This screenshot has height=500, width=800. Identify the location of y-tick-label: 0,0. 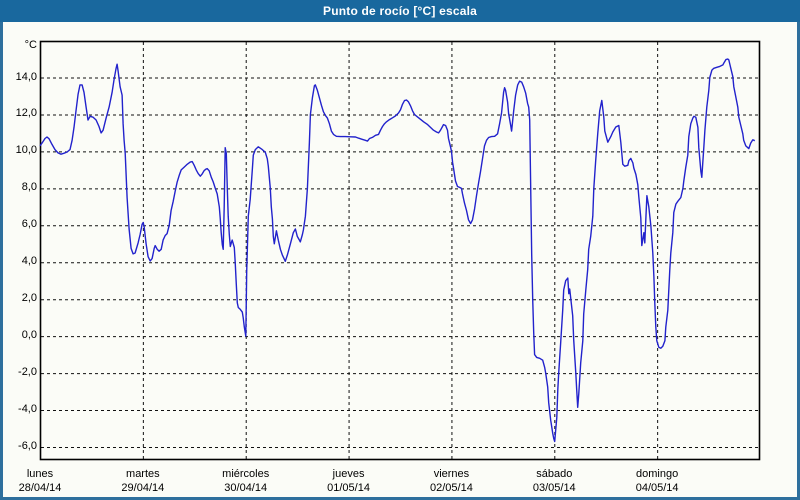
(29, 335).